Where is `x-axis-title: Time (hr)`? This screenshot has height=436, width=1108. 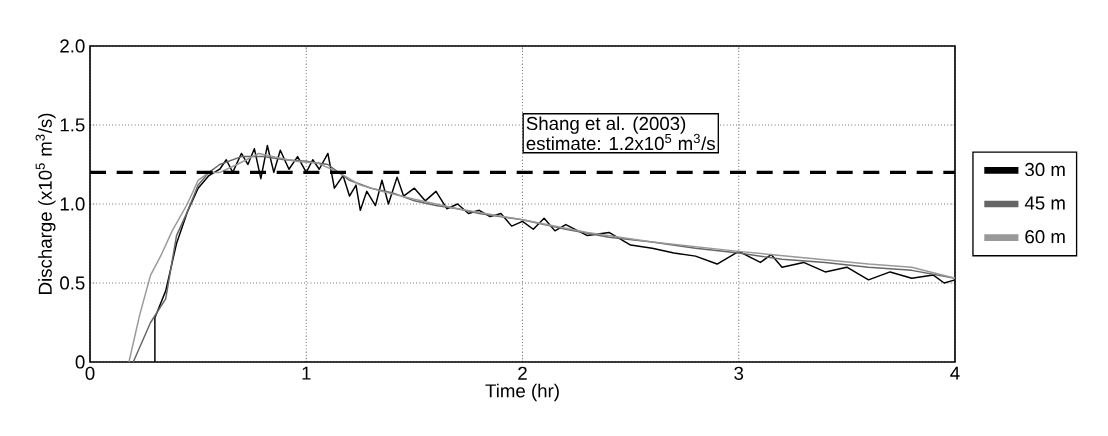 x-axis-title: Time (hr) is located at coordinates (522, 392).